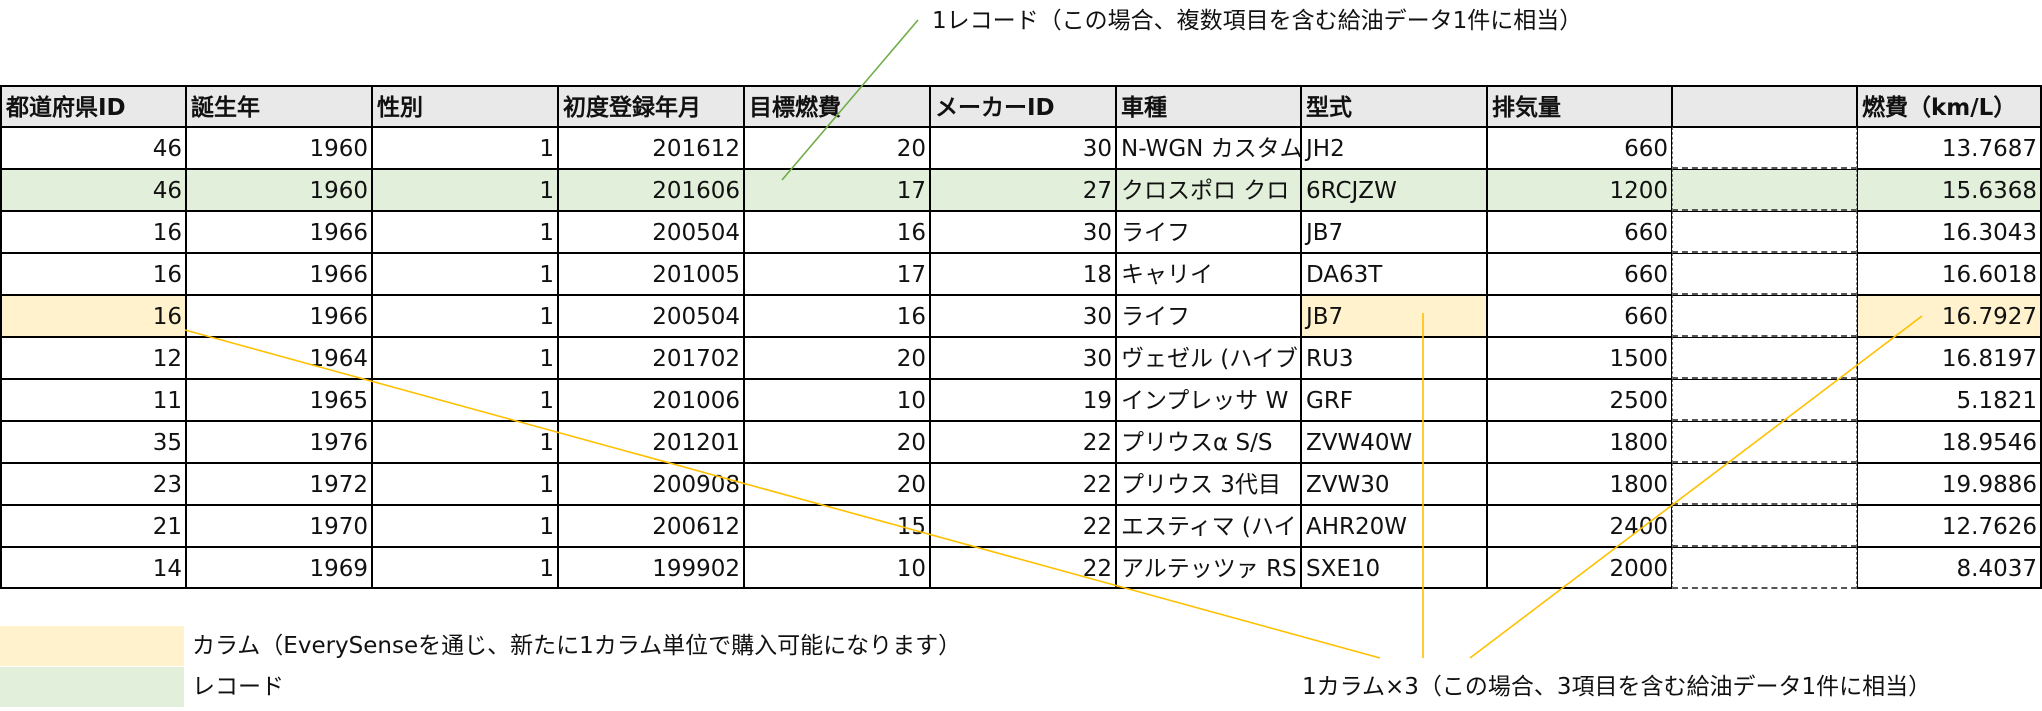 This screenshot has width=2042, height=711. Describe the element at coordinates (1949, 400) in the screenshot. I see `cell-fuel-economy: 5.1821` at that location.